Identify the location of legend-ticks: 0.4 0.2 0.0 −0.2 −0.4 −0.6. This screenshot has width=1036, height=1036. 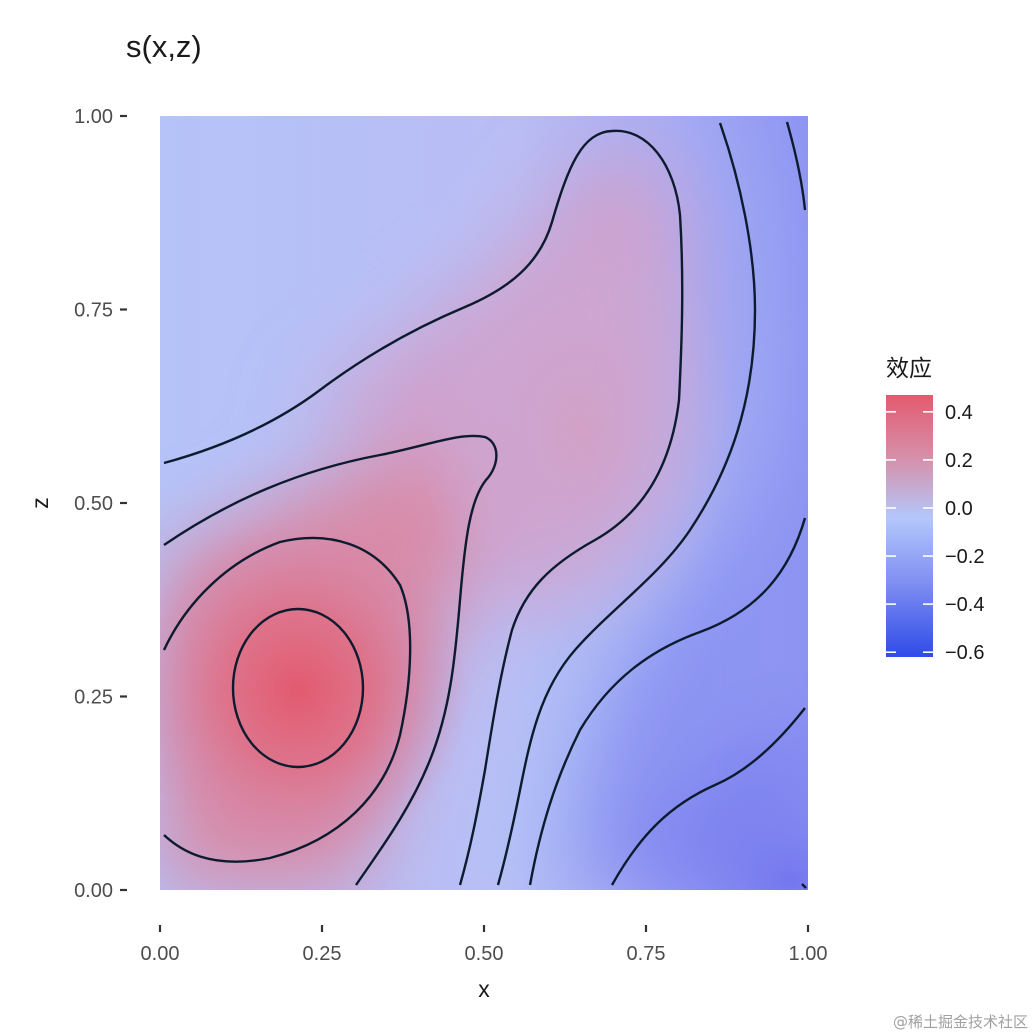
(935, 533).